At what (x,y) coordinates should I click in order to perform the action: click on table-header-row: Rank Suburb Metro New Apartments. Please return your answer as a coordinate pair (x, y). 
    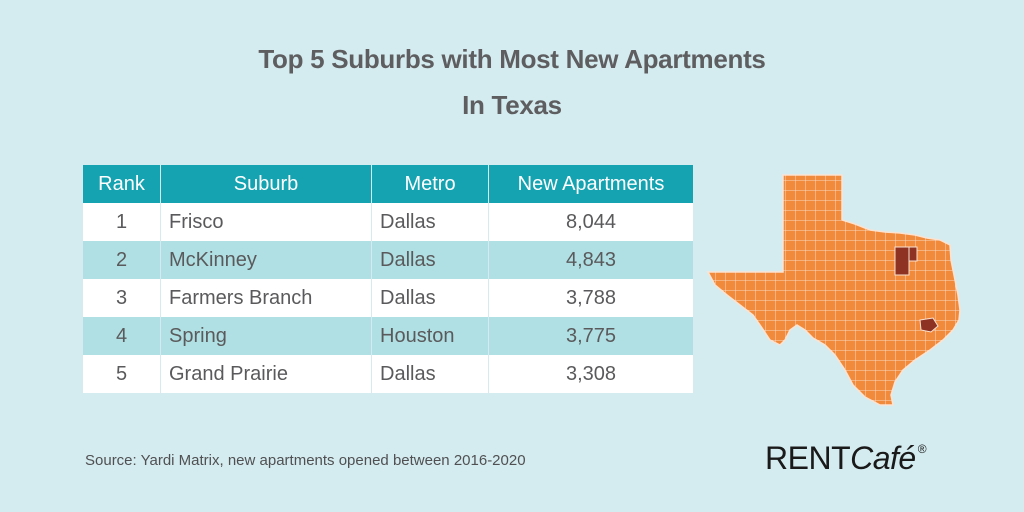
    Looking at the image, I should click on (388, 184).